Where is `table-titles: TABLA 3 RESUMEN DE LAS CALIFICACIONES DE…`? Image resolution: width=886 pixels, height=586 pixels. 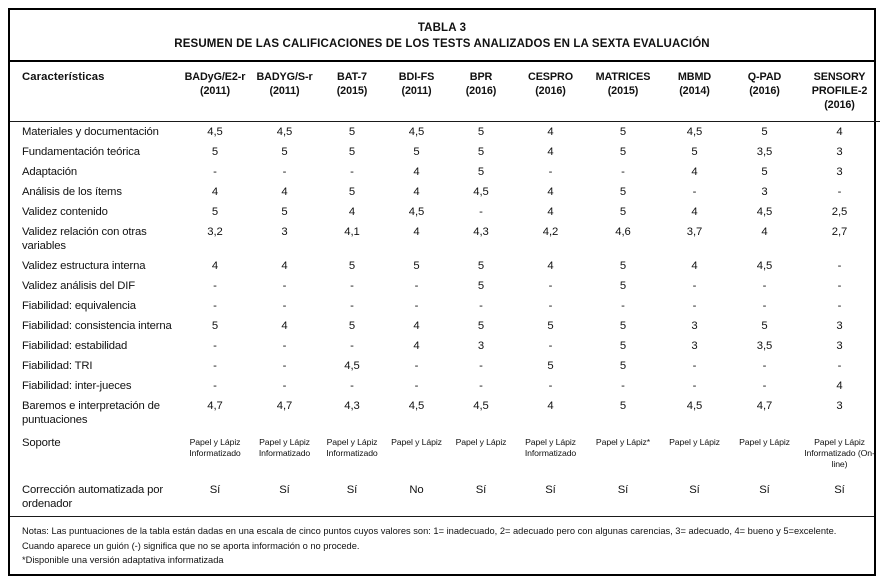
table-titles: TABLA 3 RESUMEN DE LAS CALIFICACIONES DE… is located at coordinates (442, 35).